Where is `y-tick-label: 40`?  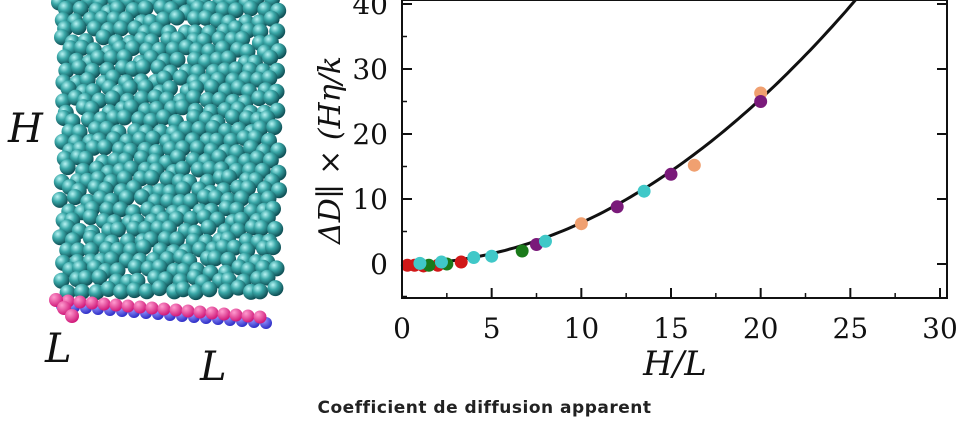 y-tick-label: 40 is located at coordinates (370, 10).